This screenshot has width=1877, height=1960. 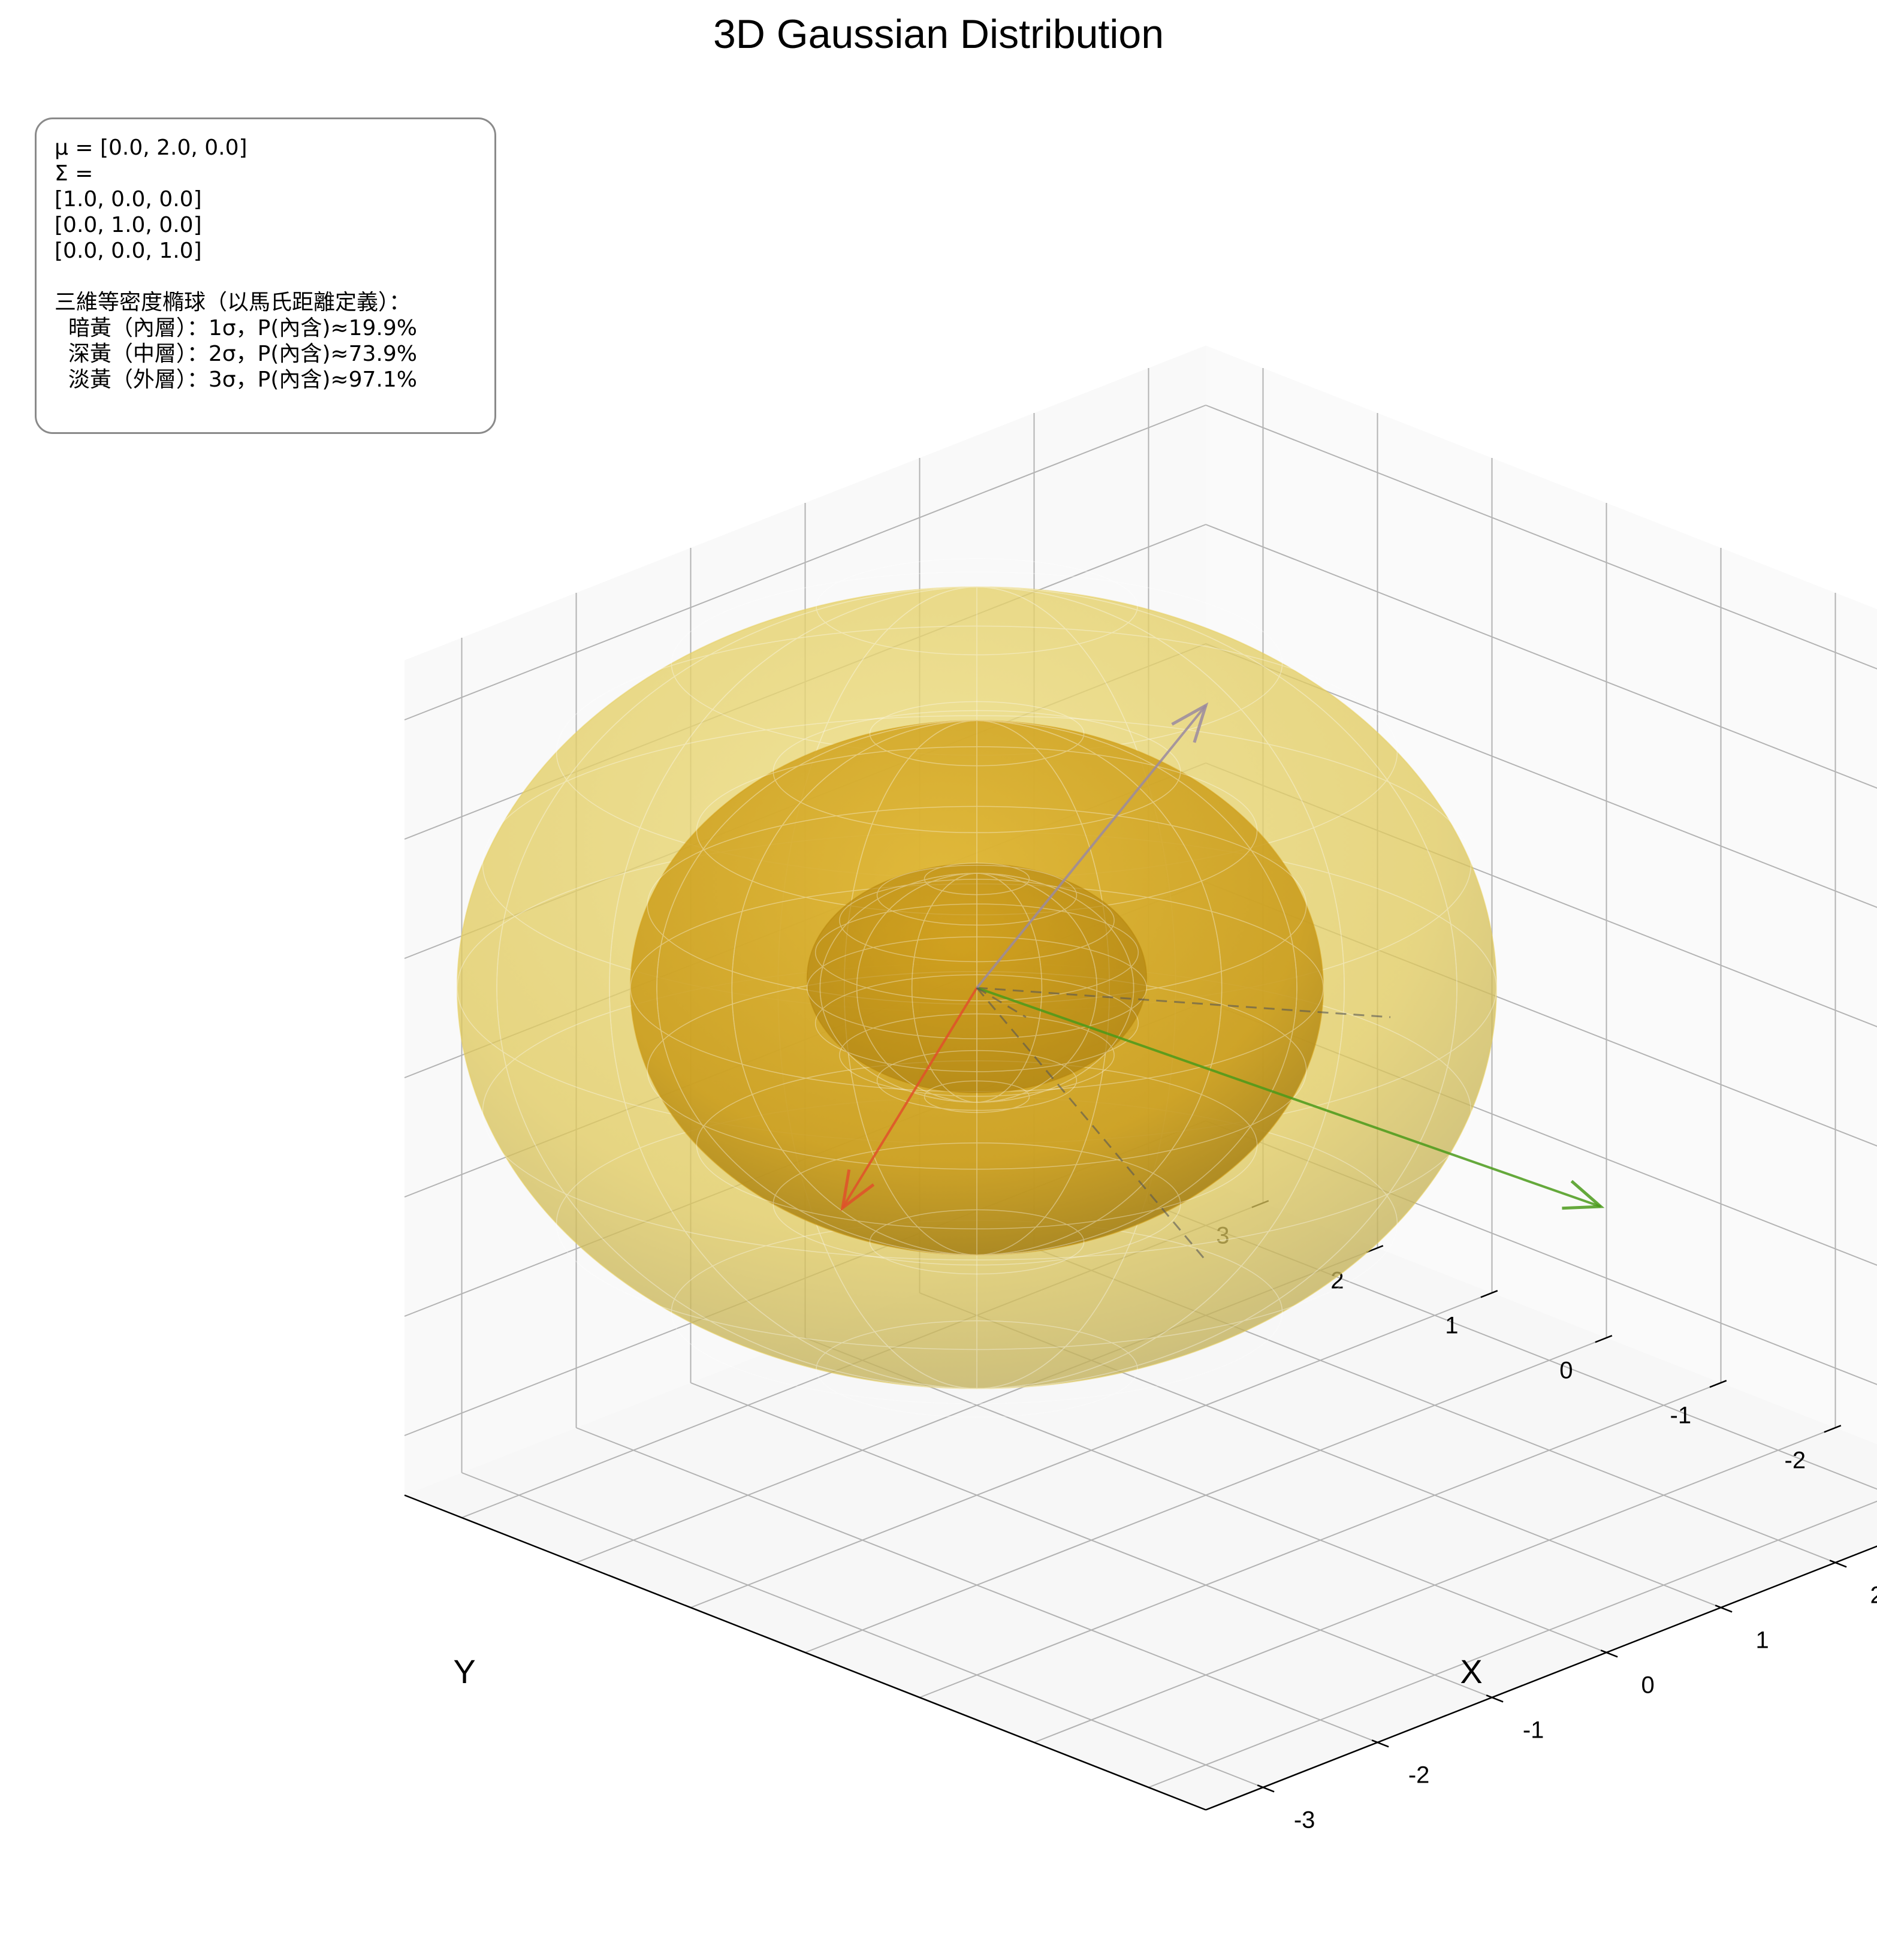 What do you see at coordinates (236, 328) in the screenshot?
I see `info-shell-inner: 暗黃（內層）：1σ，P(內含)≈19.9%` at bounding box center [236, 328].